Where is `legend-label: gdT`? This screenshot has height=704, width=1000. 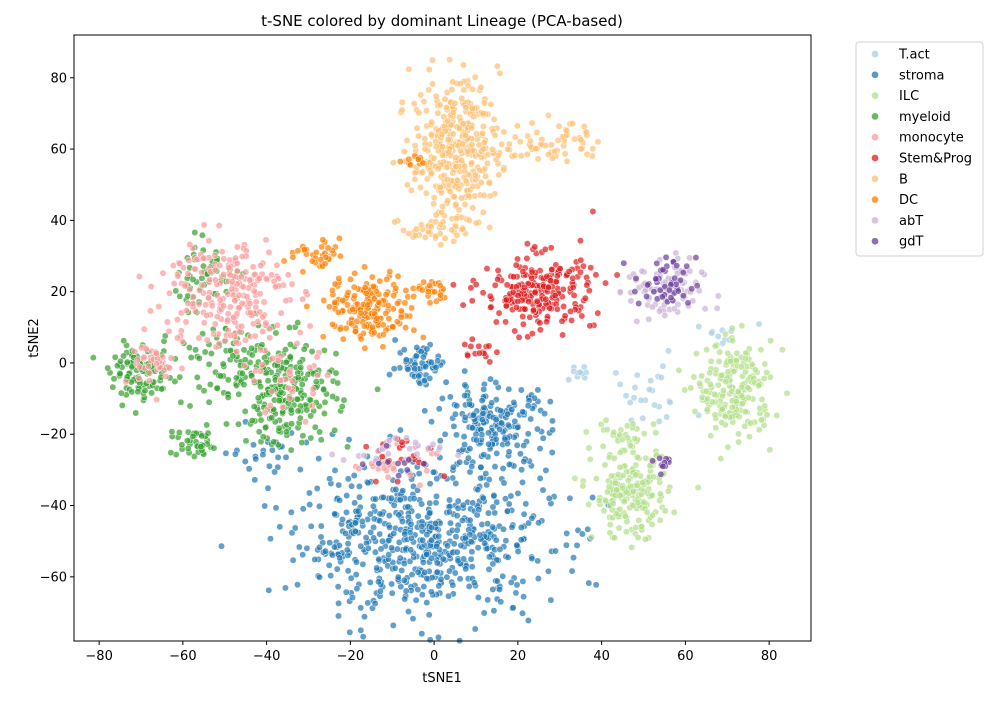
legend-label: gdT is located at coordinates (911, 242).